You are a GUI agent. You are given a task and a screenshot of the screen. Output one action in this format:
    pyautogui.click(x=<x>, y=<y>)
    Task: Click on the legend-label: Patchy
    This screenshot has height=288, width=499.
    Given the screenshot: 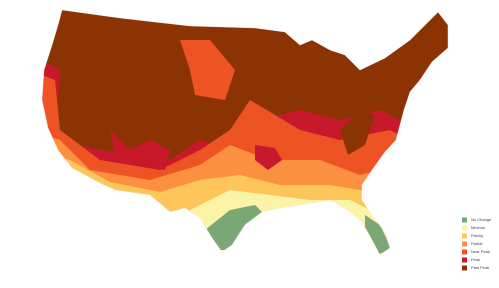 What is the action you would take?
    pyautogui.click(x=477, y=235)
    